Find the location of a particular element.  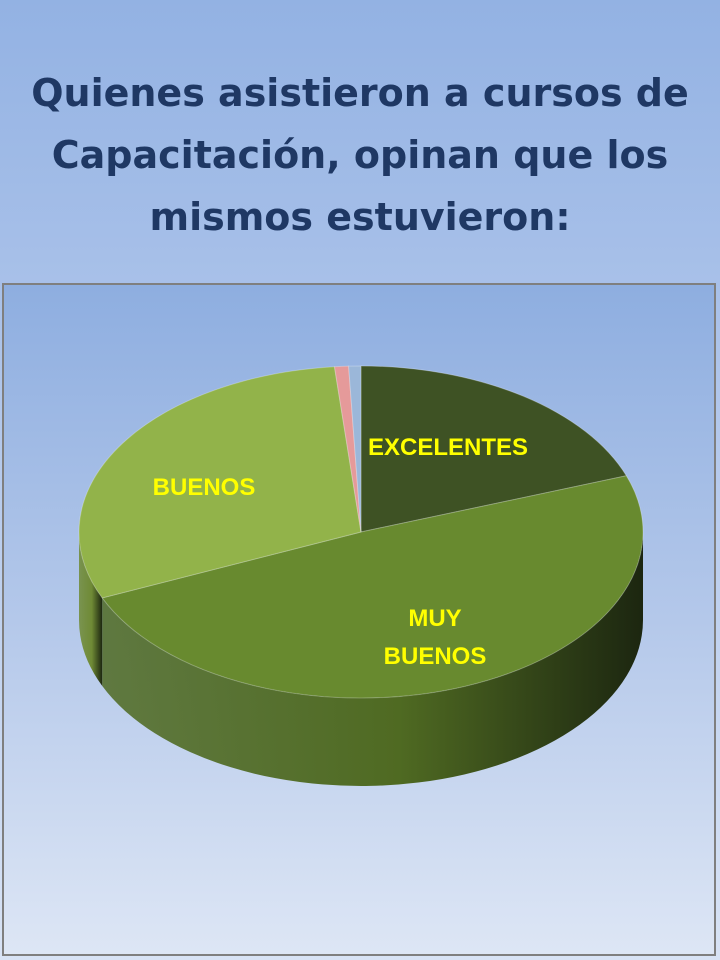

title-line-2: Capacitación, opinan que los is located at coordinates (360, 155).